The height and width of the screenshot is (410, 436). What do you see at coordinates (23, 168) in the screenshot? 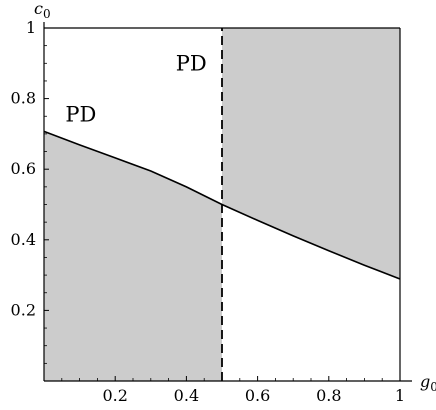
I see `y-tick-label: 0.6` at bounding box center [23, 168].